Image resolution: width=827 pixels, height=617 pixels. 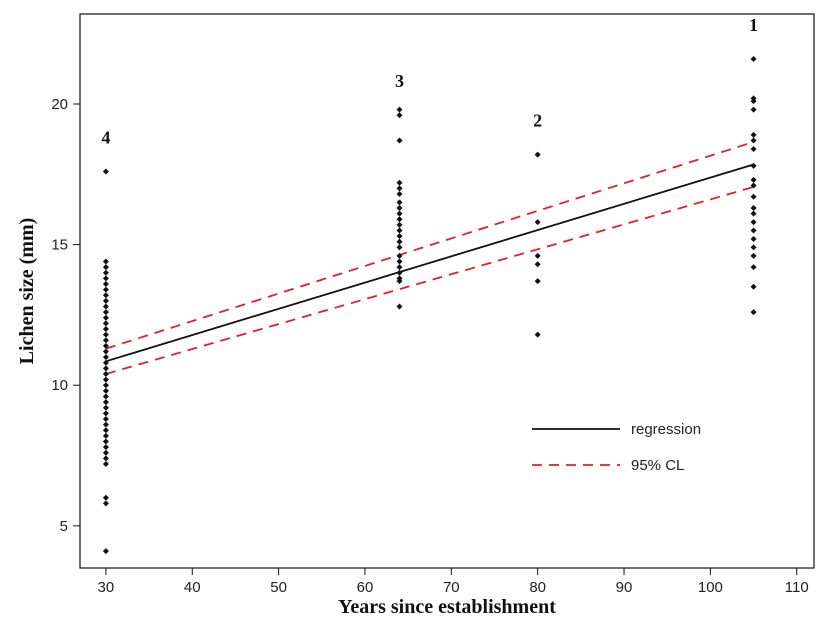 I want to click on x-tick-label: 70, so click(x=451, y=587).